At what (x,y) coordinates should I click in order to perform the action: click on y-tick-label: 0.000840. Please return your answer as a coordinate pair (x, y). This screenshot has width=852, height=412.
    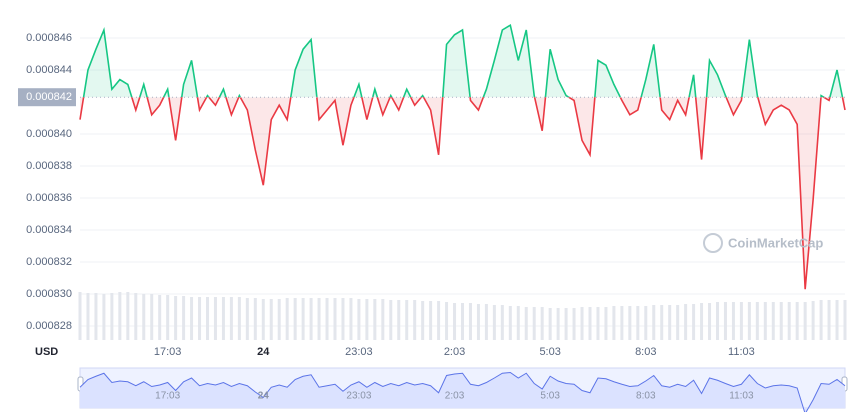
    Looking at the image, I should click on (49, 134).